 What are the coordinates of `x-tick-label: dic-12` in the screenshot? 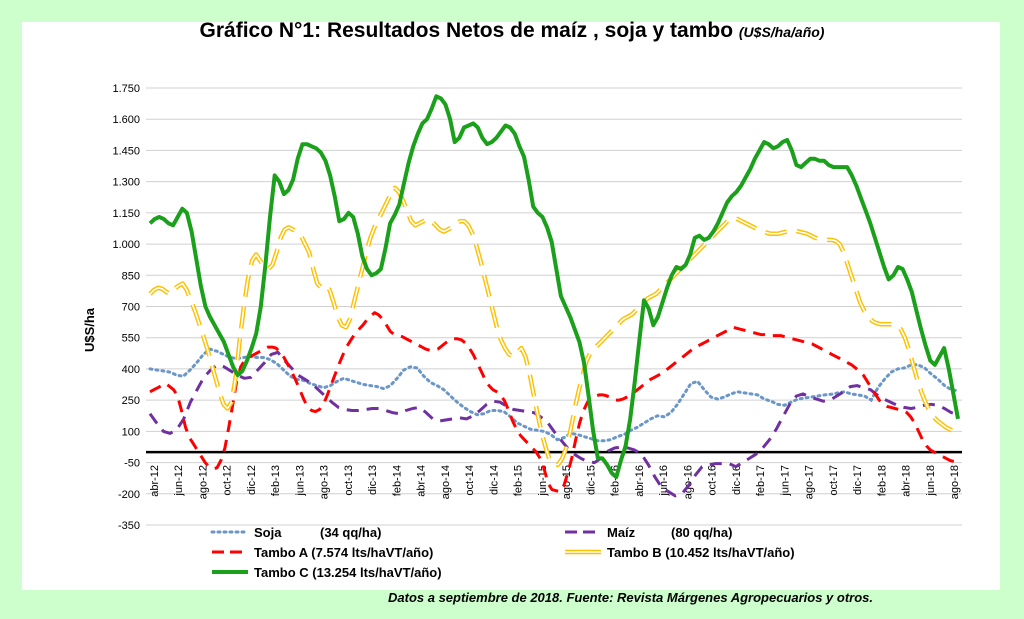 It's located at (252, 480).